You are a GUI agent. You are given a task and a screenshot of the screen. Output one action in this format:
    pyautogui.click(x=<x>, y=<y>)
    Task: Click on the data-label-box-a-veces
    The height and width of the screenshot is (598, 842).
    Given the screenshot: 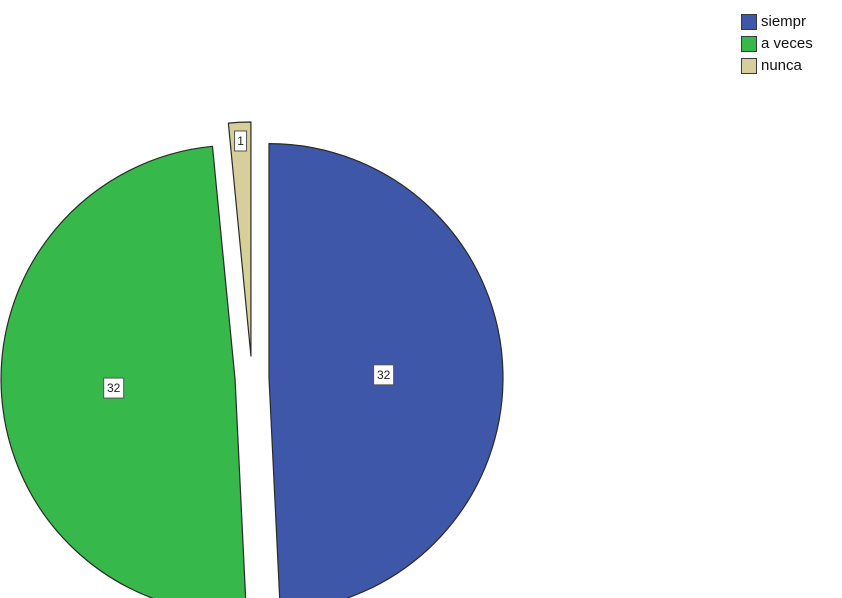 What is the action you would take?
    pyautogui.click(x=114, y=388)
    